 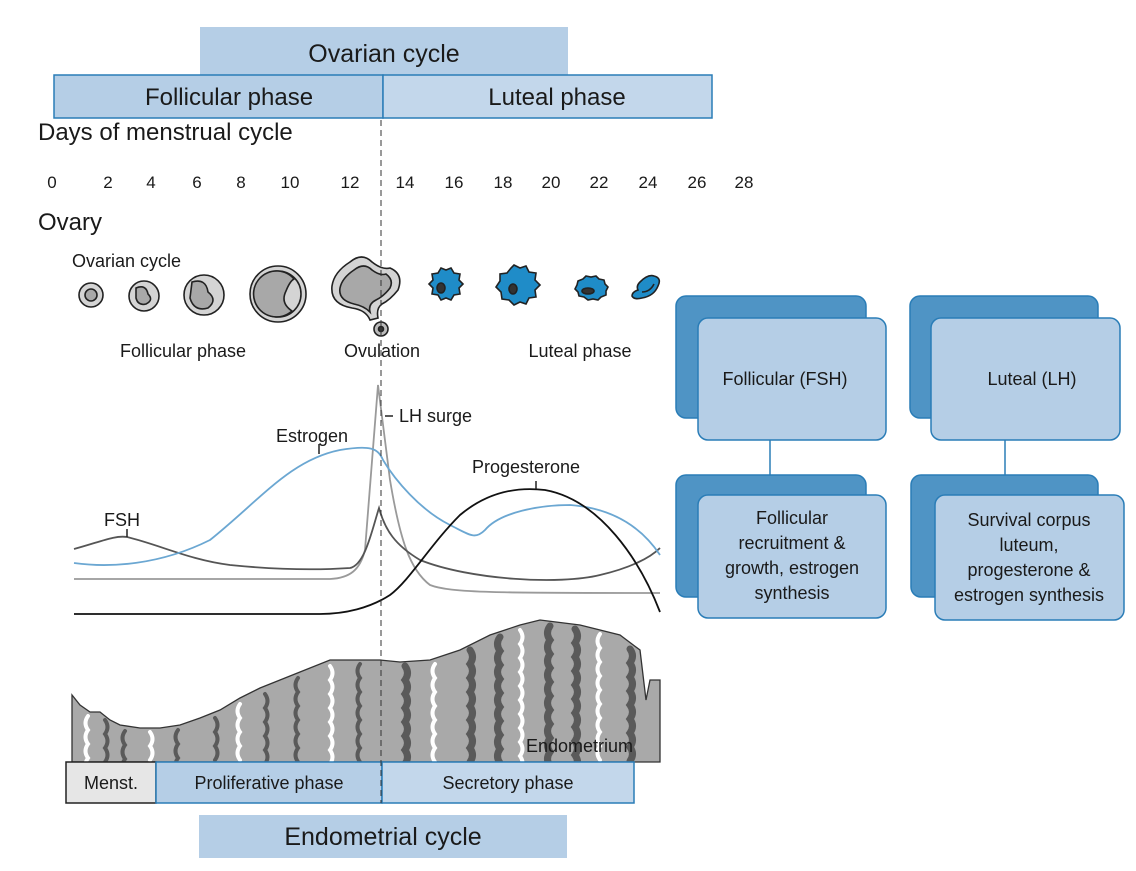 I want to click on luteal-phase-bar, so click(x=547, y=96).